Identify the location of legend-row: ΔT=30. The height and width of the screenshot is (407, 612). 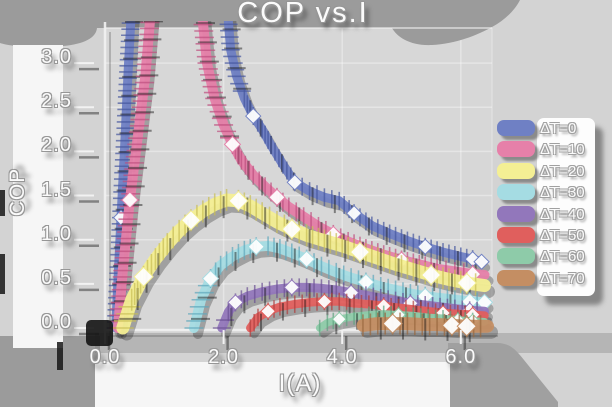
(546, 192).